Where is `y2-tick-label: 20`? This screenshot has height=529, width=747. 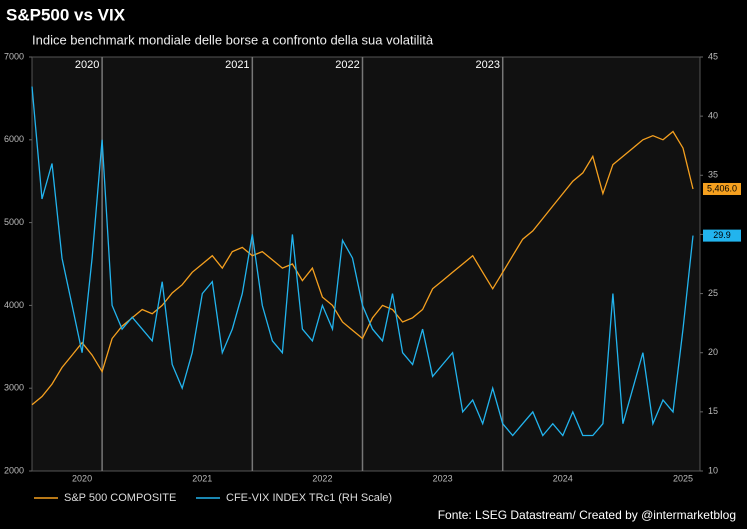
y2-tick-label: 20 is located at coordinates (713, 352).